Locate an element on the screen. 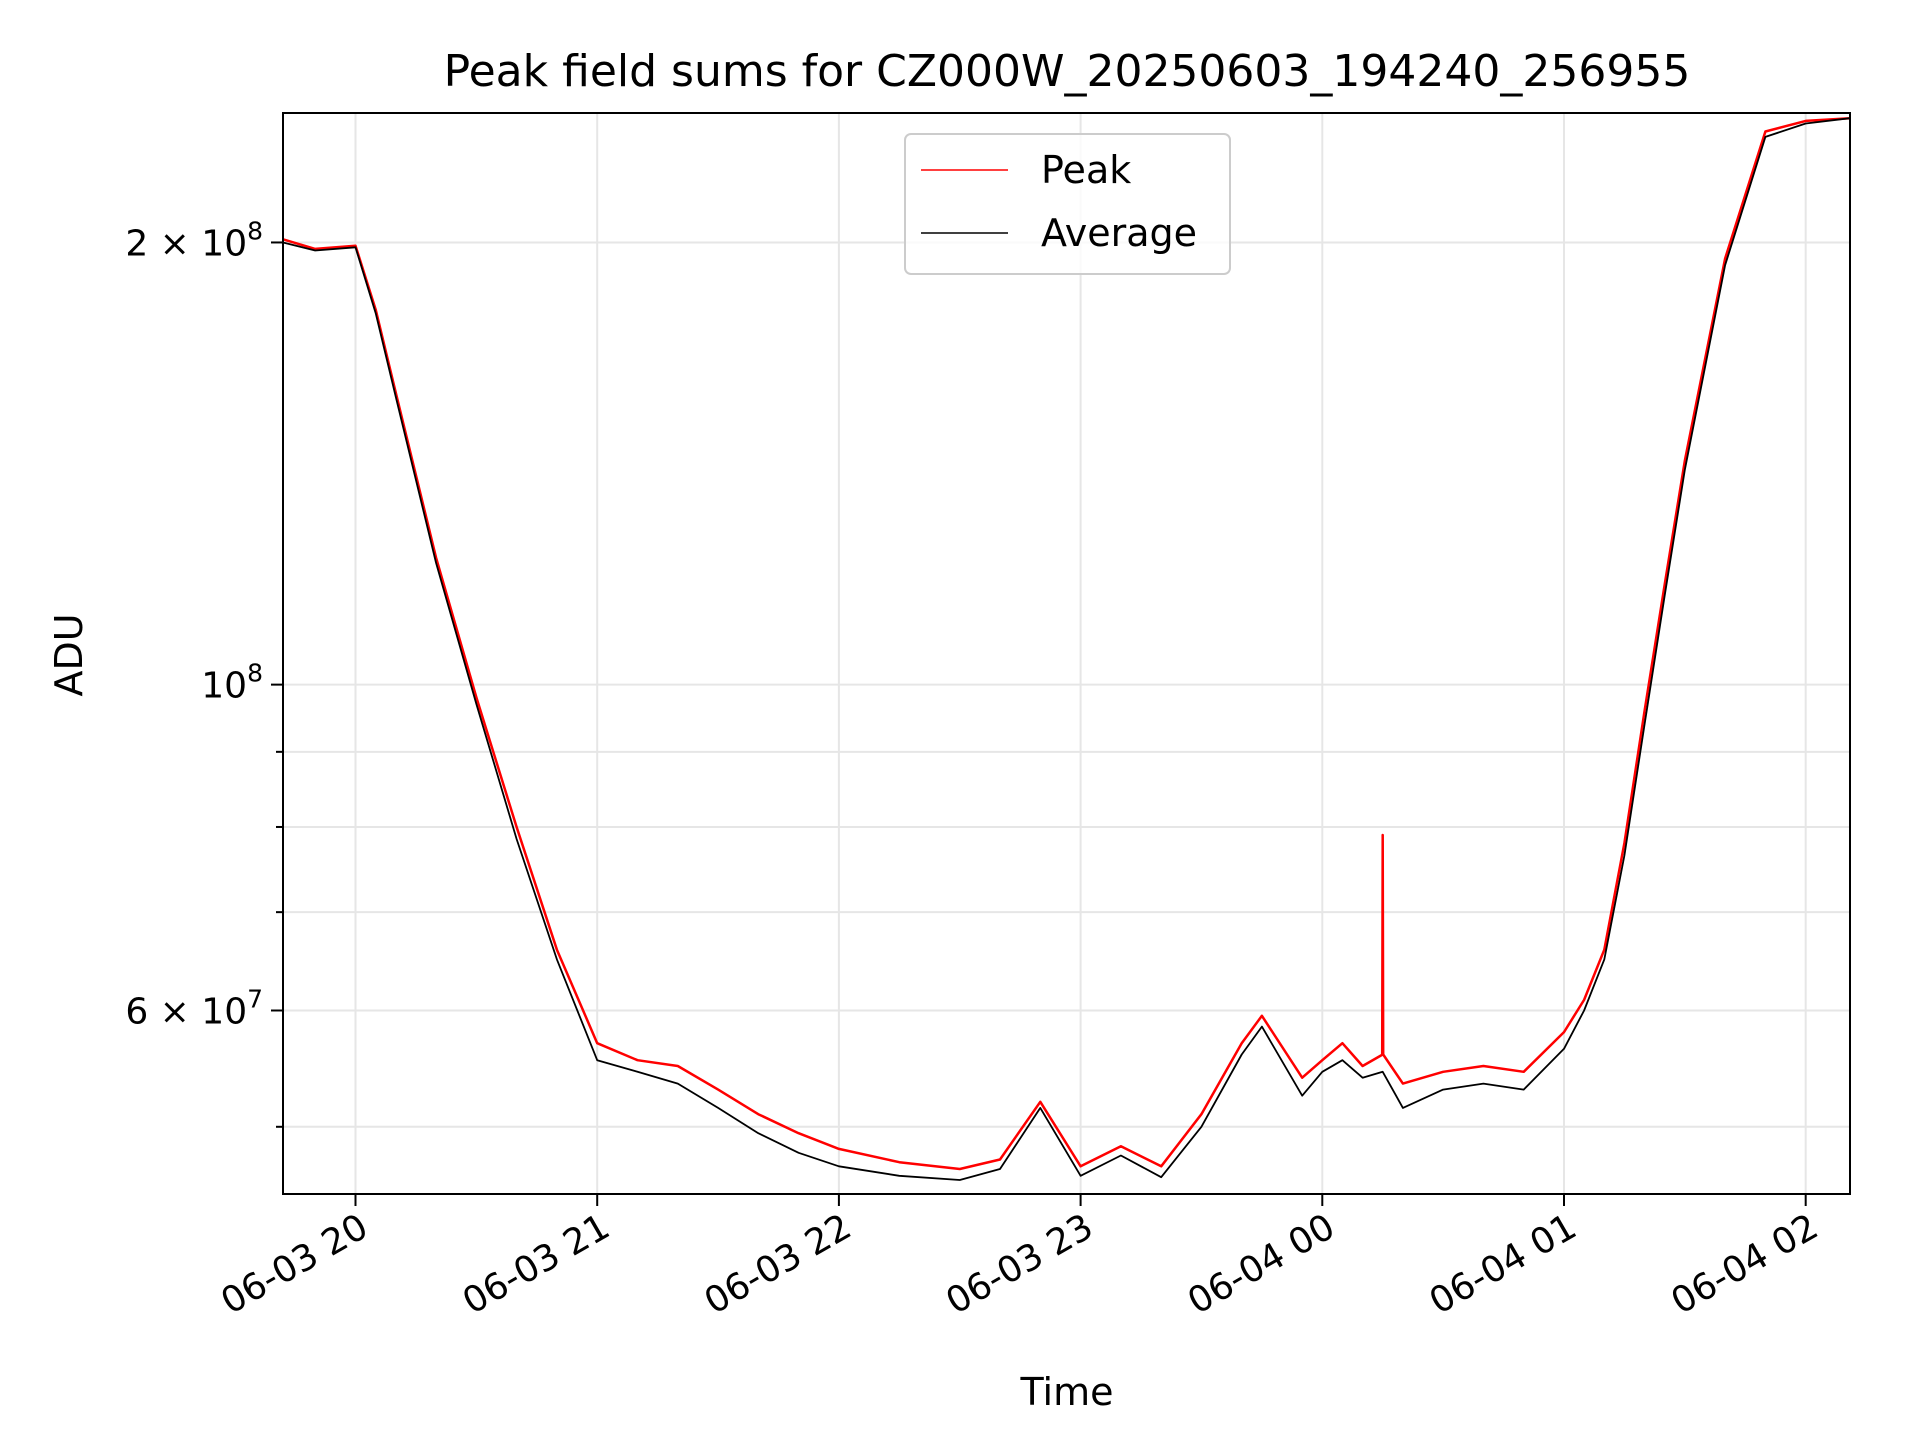 The height and width of the screenshot is (1440, 1920). legend-label-average: Average is located at coordinates (1119, 233).